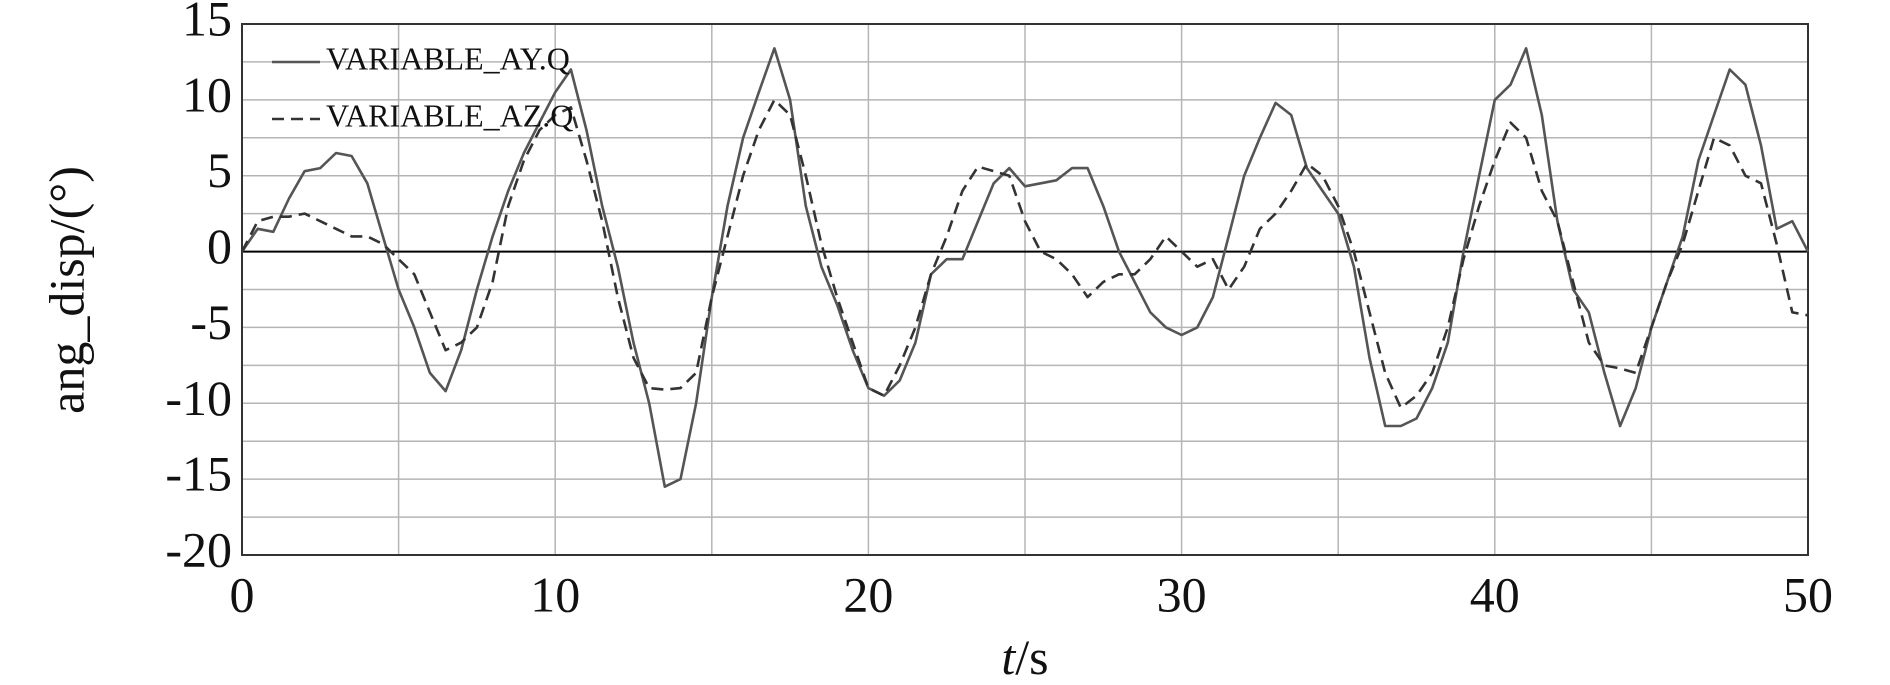 The width and height of the screenshot is (1890, 685). Describe the element at coordinates (1495, 594) in the screenshot. I see `x-tick-label: 40` at that location.